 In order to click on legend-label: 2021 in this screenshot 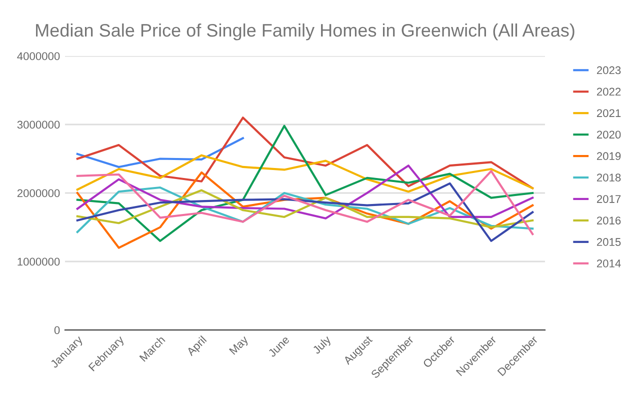, I will do `click(608, 113)`.